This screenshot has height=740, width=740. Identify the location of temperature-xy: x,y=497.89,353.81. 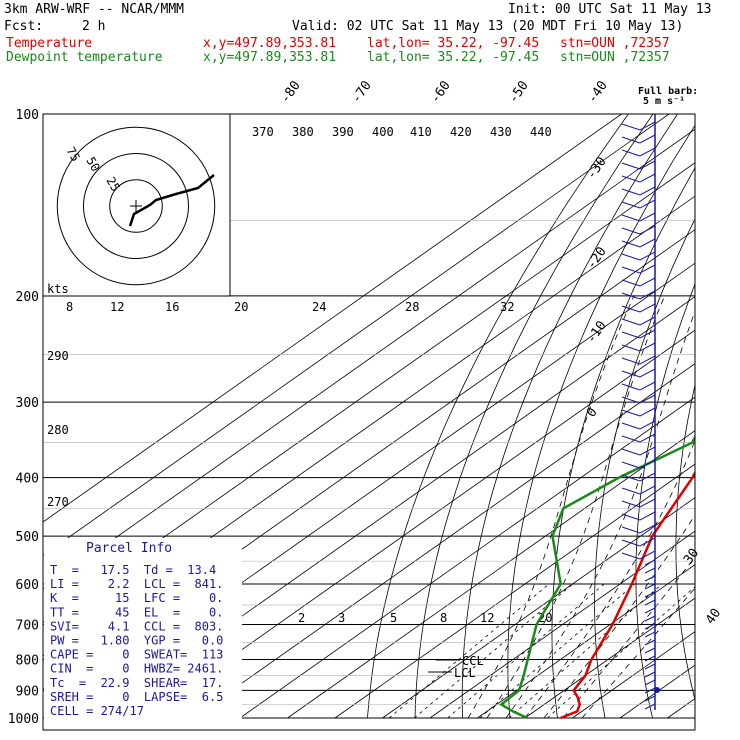
(270, 43).